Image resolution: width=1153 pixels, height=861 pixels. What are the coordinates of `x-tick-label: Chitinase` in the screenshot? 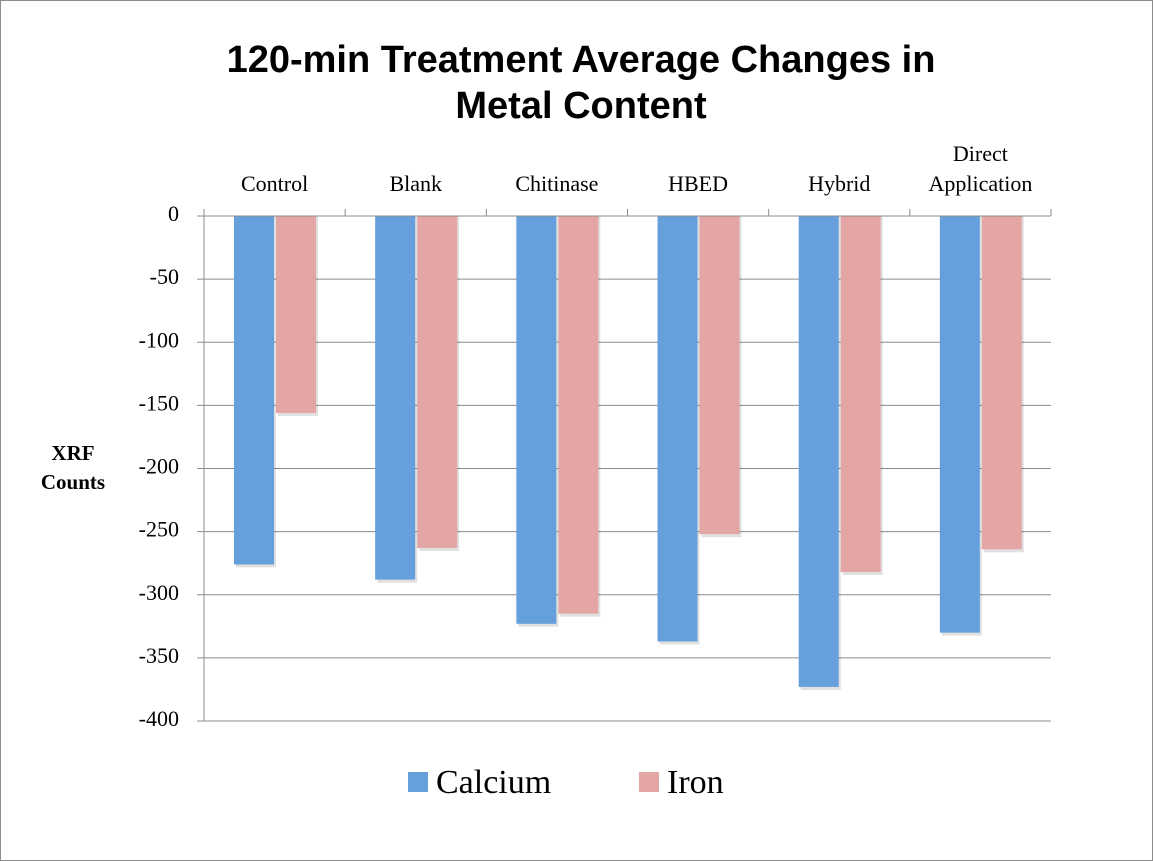 It's located at (557, 183).